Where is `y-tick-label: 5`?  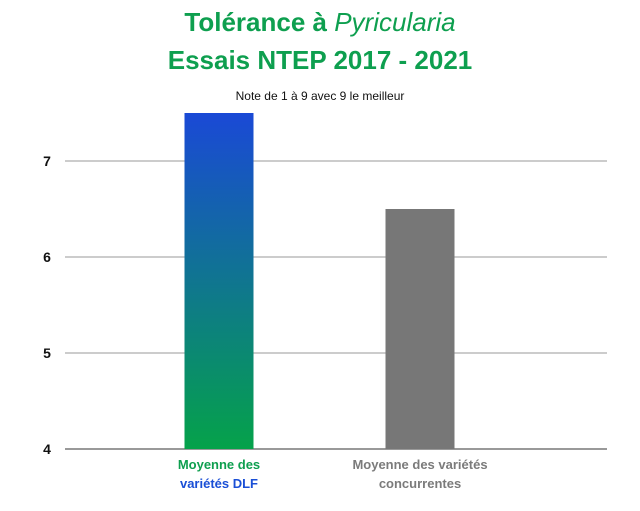
y-tick-label: 5 is located at coordinates (47, 353).